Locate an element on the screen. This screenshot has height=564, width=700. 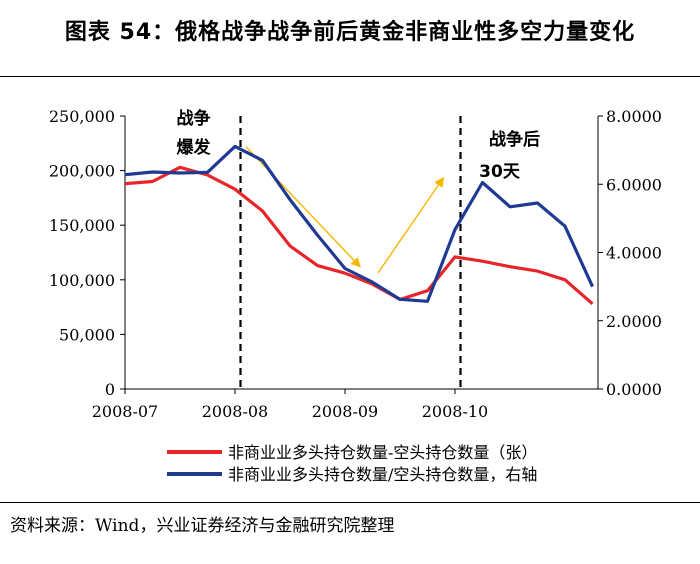
legend-label: 非商业业多头持仓数量-空头持仓数量（张） is located at coordinates (382, 452).